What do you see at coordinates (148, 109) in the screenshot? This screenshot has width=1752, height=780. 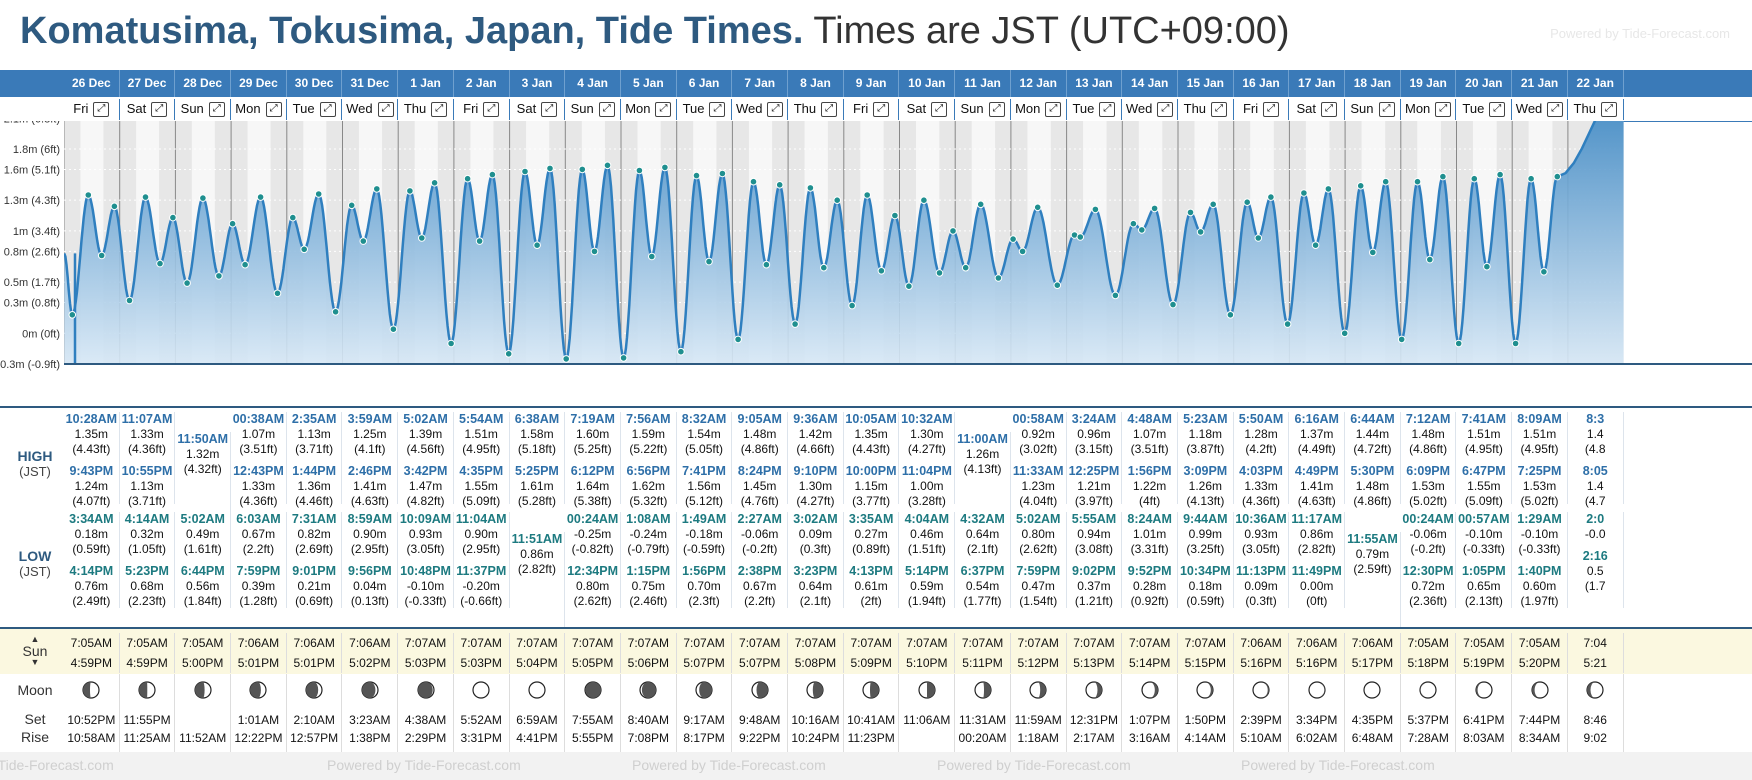 I see `day-cell: Sat ⤢` at bounding box center [148, 109].